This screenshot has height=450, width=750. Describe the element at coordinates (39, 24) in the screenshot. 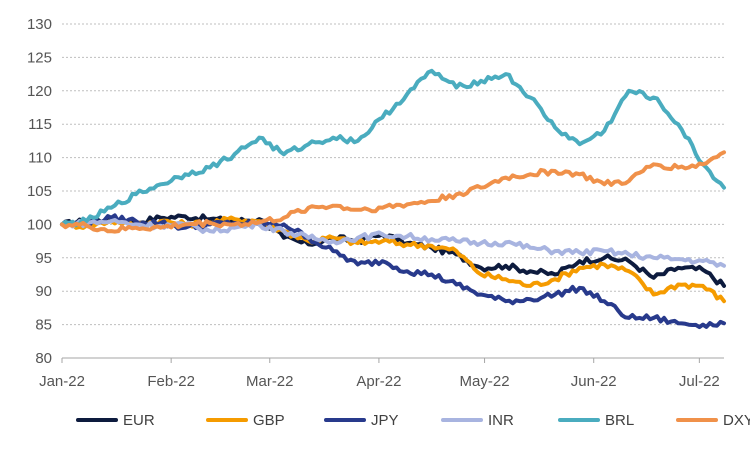

I see `y-tick-label: 130` at that location.